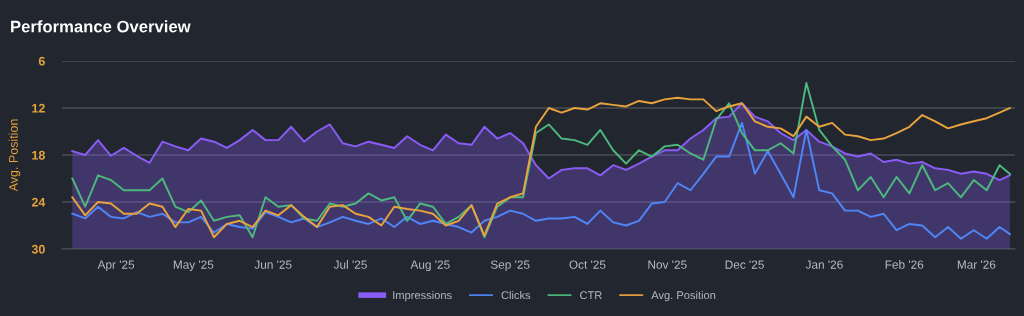  What do you see at coordinates (14, 155) in the screenshot?
I see `y-axis-title: Avg. Position` at bounding box center [14, 155].